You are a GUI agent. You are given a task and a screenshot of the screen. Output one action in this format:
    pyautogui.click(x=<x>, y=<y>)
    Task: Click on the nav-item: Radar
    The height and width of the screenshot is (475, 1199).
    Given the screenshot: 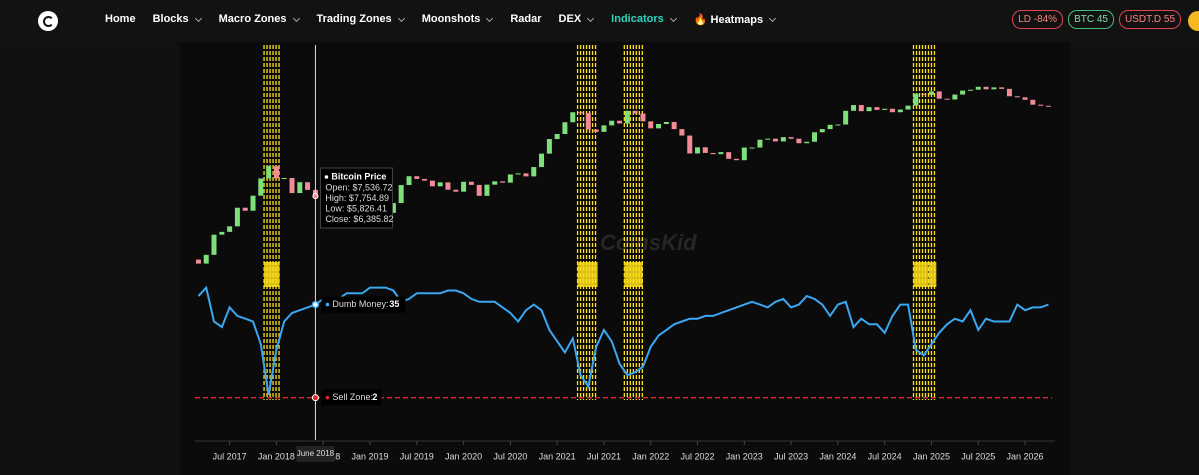 What is the action you would take?
    pyautogui.click(x=526, y=19)
    